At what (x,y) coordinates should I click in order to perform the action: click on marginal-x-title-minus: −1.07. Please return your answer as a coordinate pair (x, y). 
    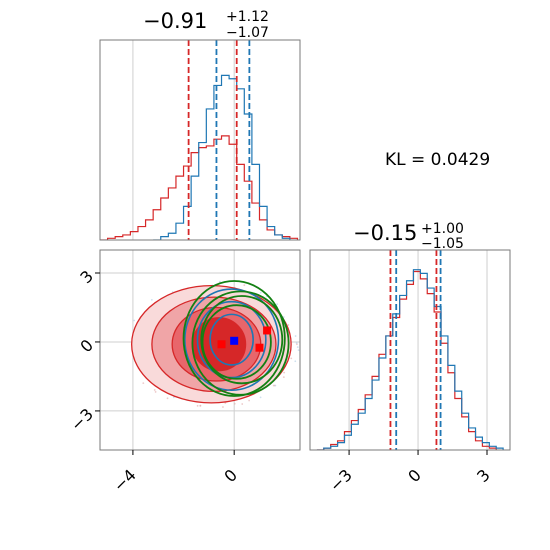
    Looking at the image, I should click on (247, 33).